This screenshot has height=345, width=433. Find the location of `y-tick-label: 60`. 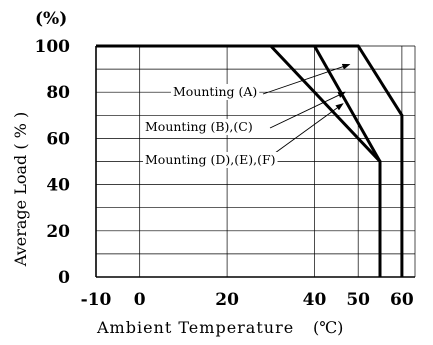

y-tick-label: 60 is located at coordinates (58, 139).